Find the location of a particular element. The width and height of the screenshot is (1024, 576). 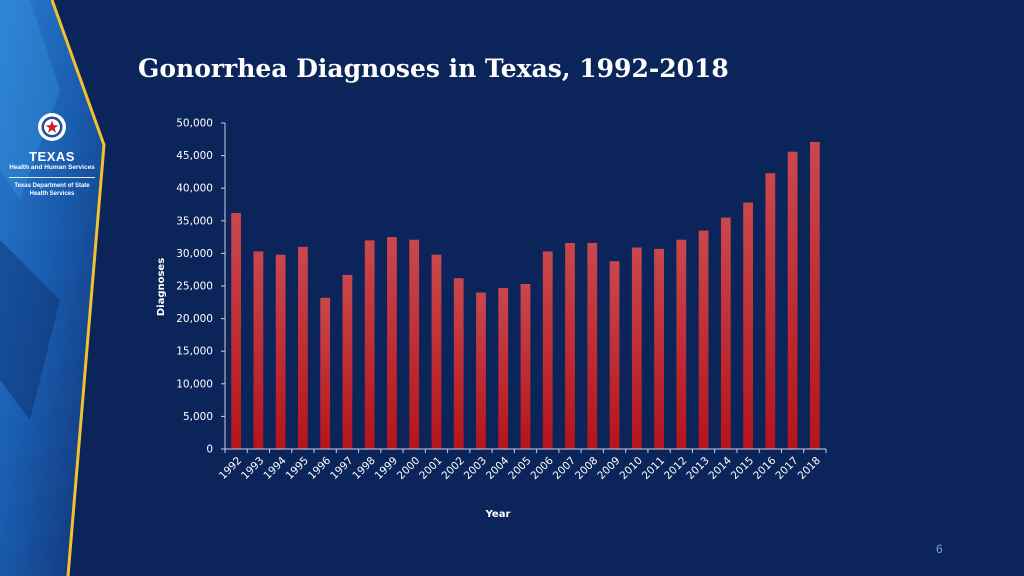

x-tick-label: 2013 is located at coordinates (697, 468).